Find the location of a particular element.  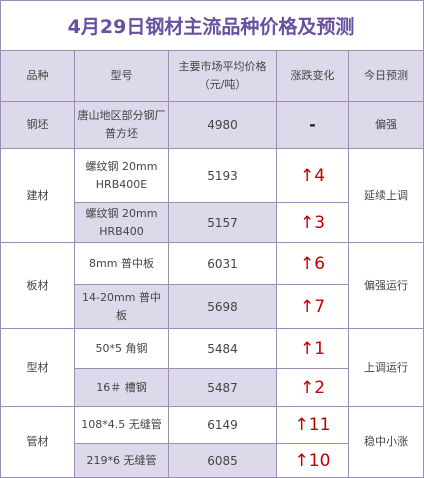

change-cell: ↑4 is located at coordinates (312, 175).